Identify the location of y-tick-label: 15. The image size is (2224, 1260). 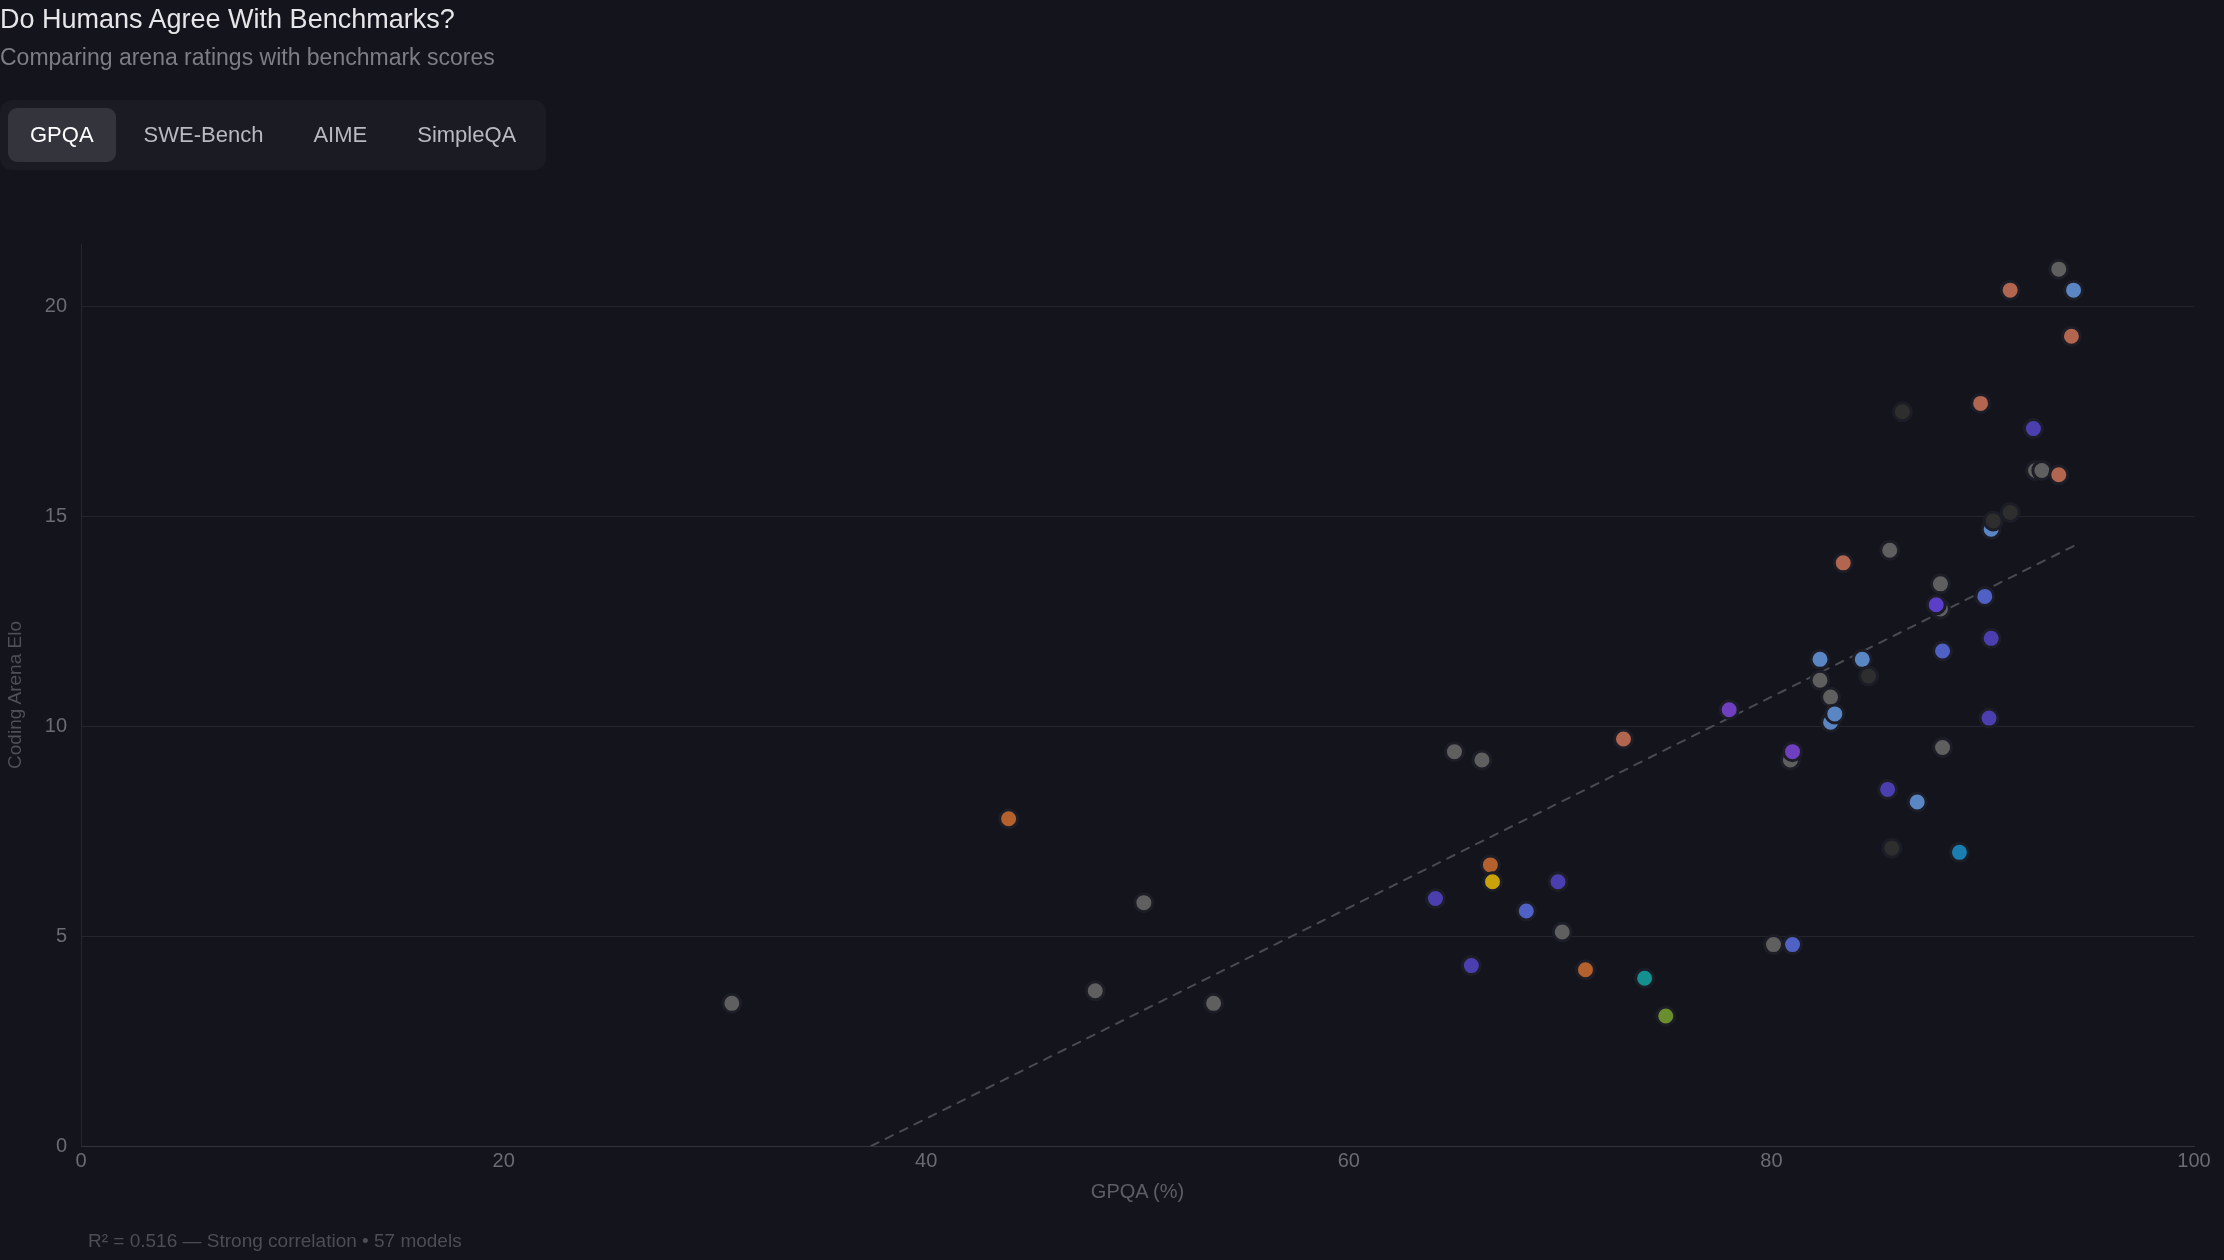
(56, 515).